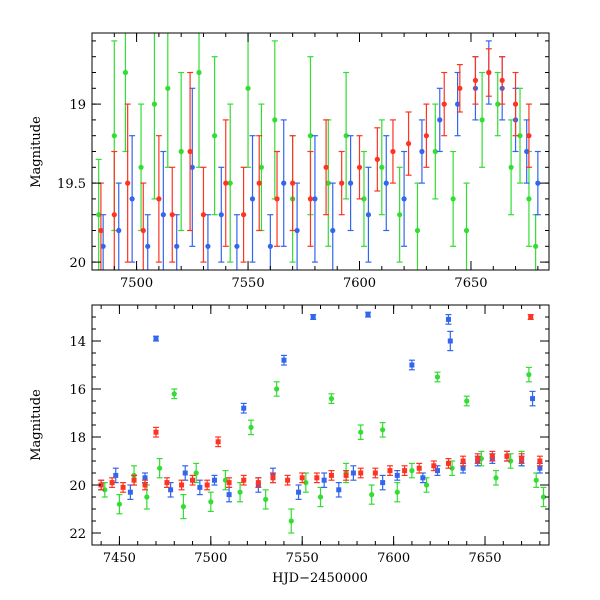  Describe the element at coordinates (71, 184) in the screenshot. I see `top-y-tick-label: 19.5` at that location.